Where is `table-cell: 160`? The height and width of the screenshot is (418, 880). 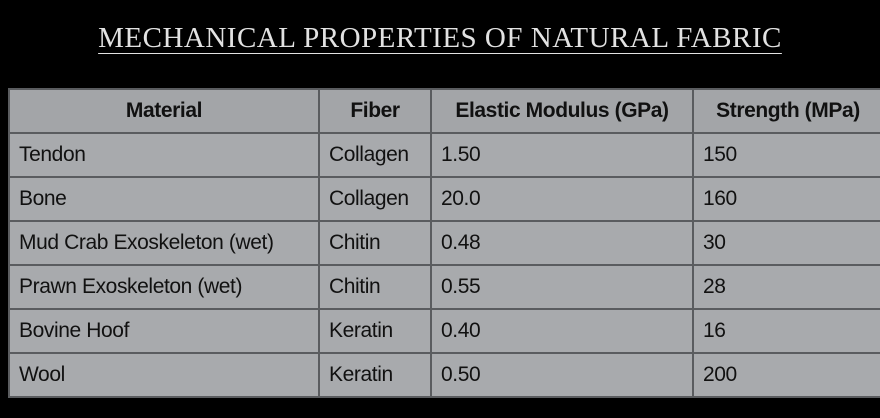
table-cell: 160 is located at coordinates (786, 199).